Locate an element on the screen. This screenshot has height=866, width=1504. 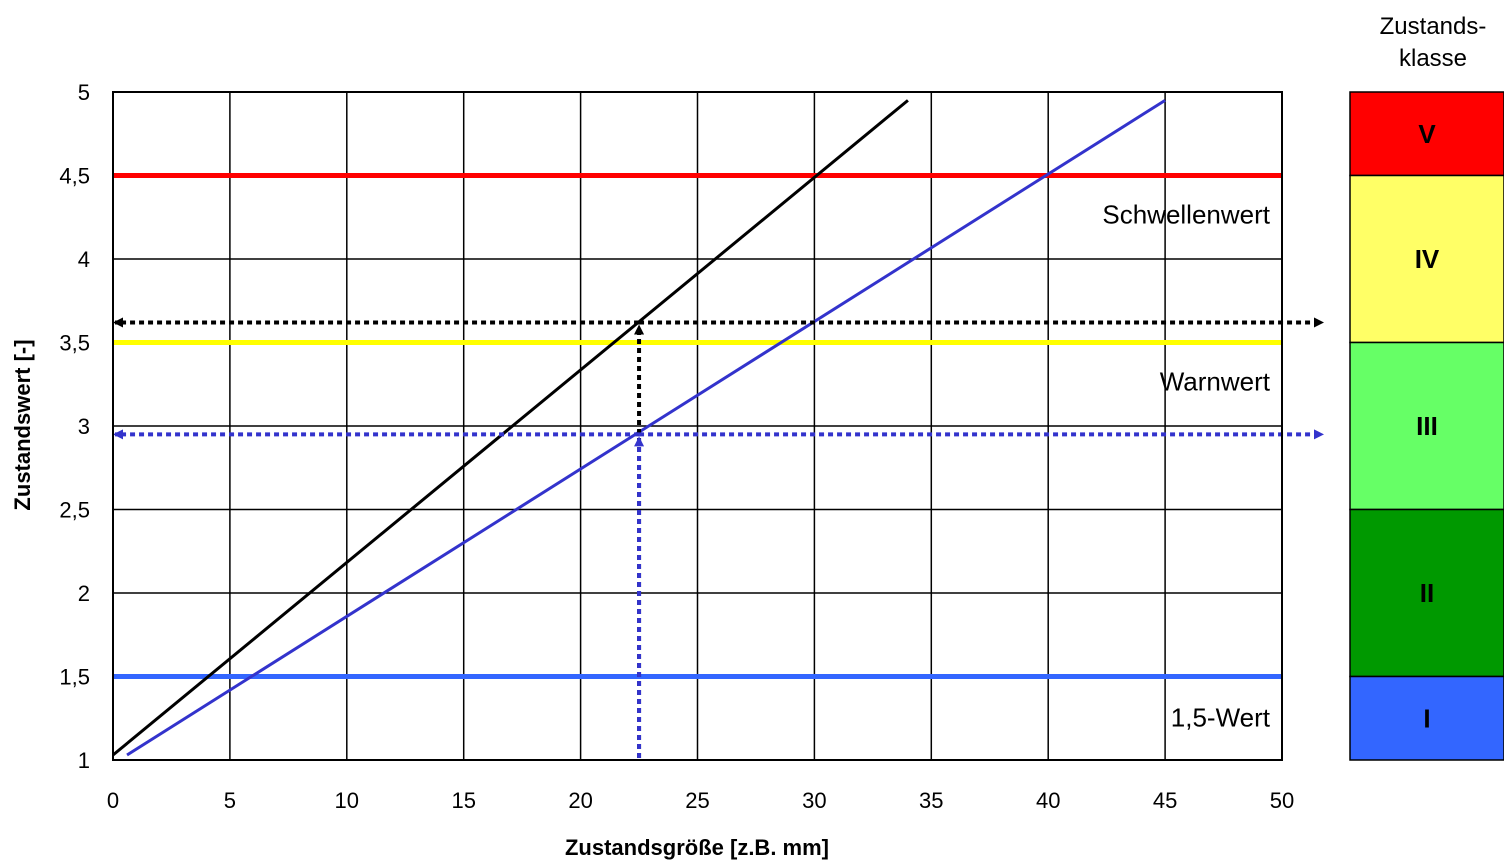
y-tick-labels: 1 1,5 2 2,5 3 3,5 4 4,5 5 is located at coordinates (74, 426).